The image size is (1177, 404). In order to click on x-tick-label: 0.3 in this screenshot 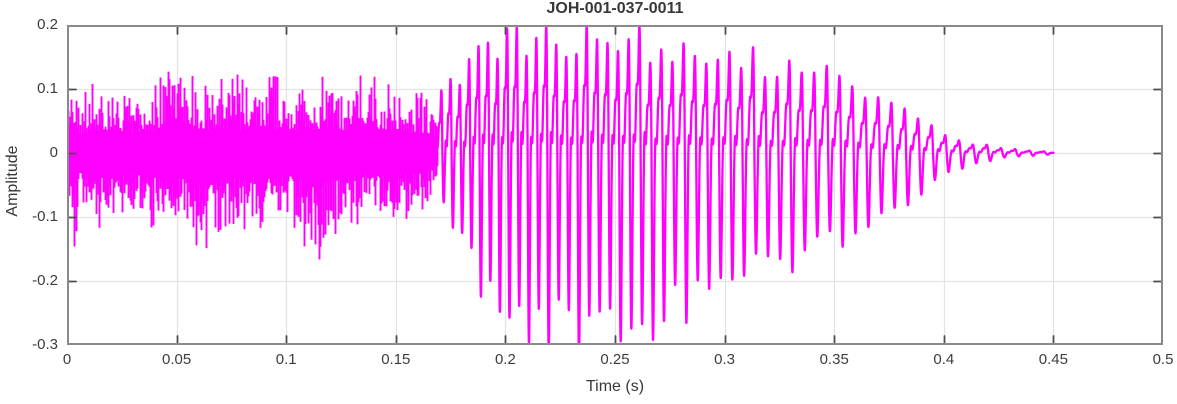, I will do `click(725, 359)`.